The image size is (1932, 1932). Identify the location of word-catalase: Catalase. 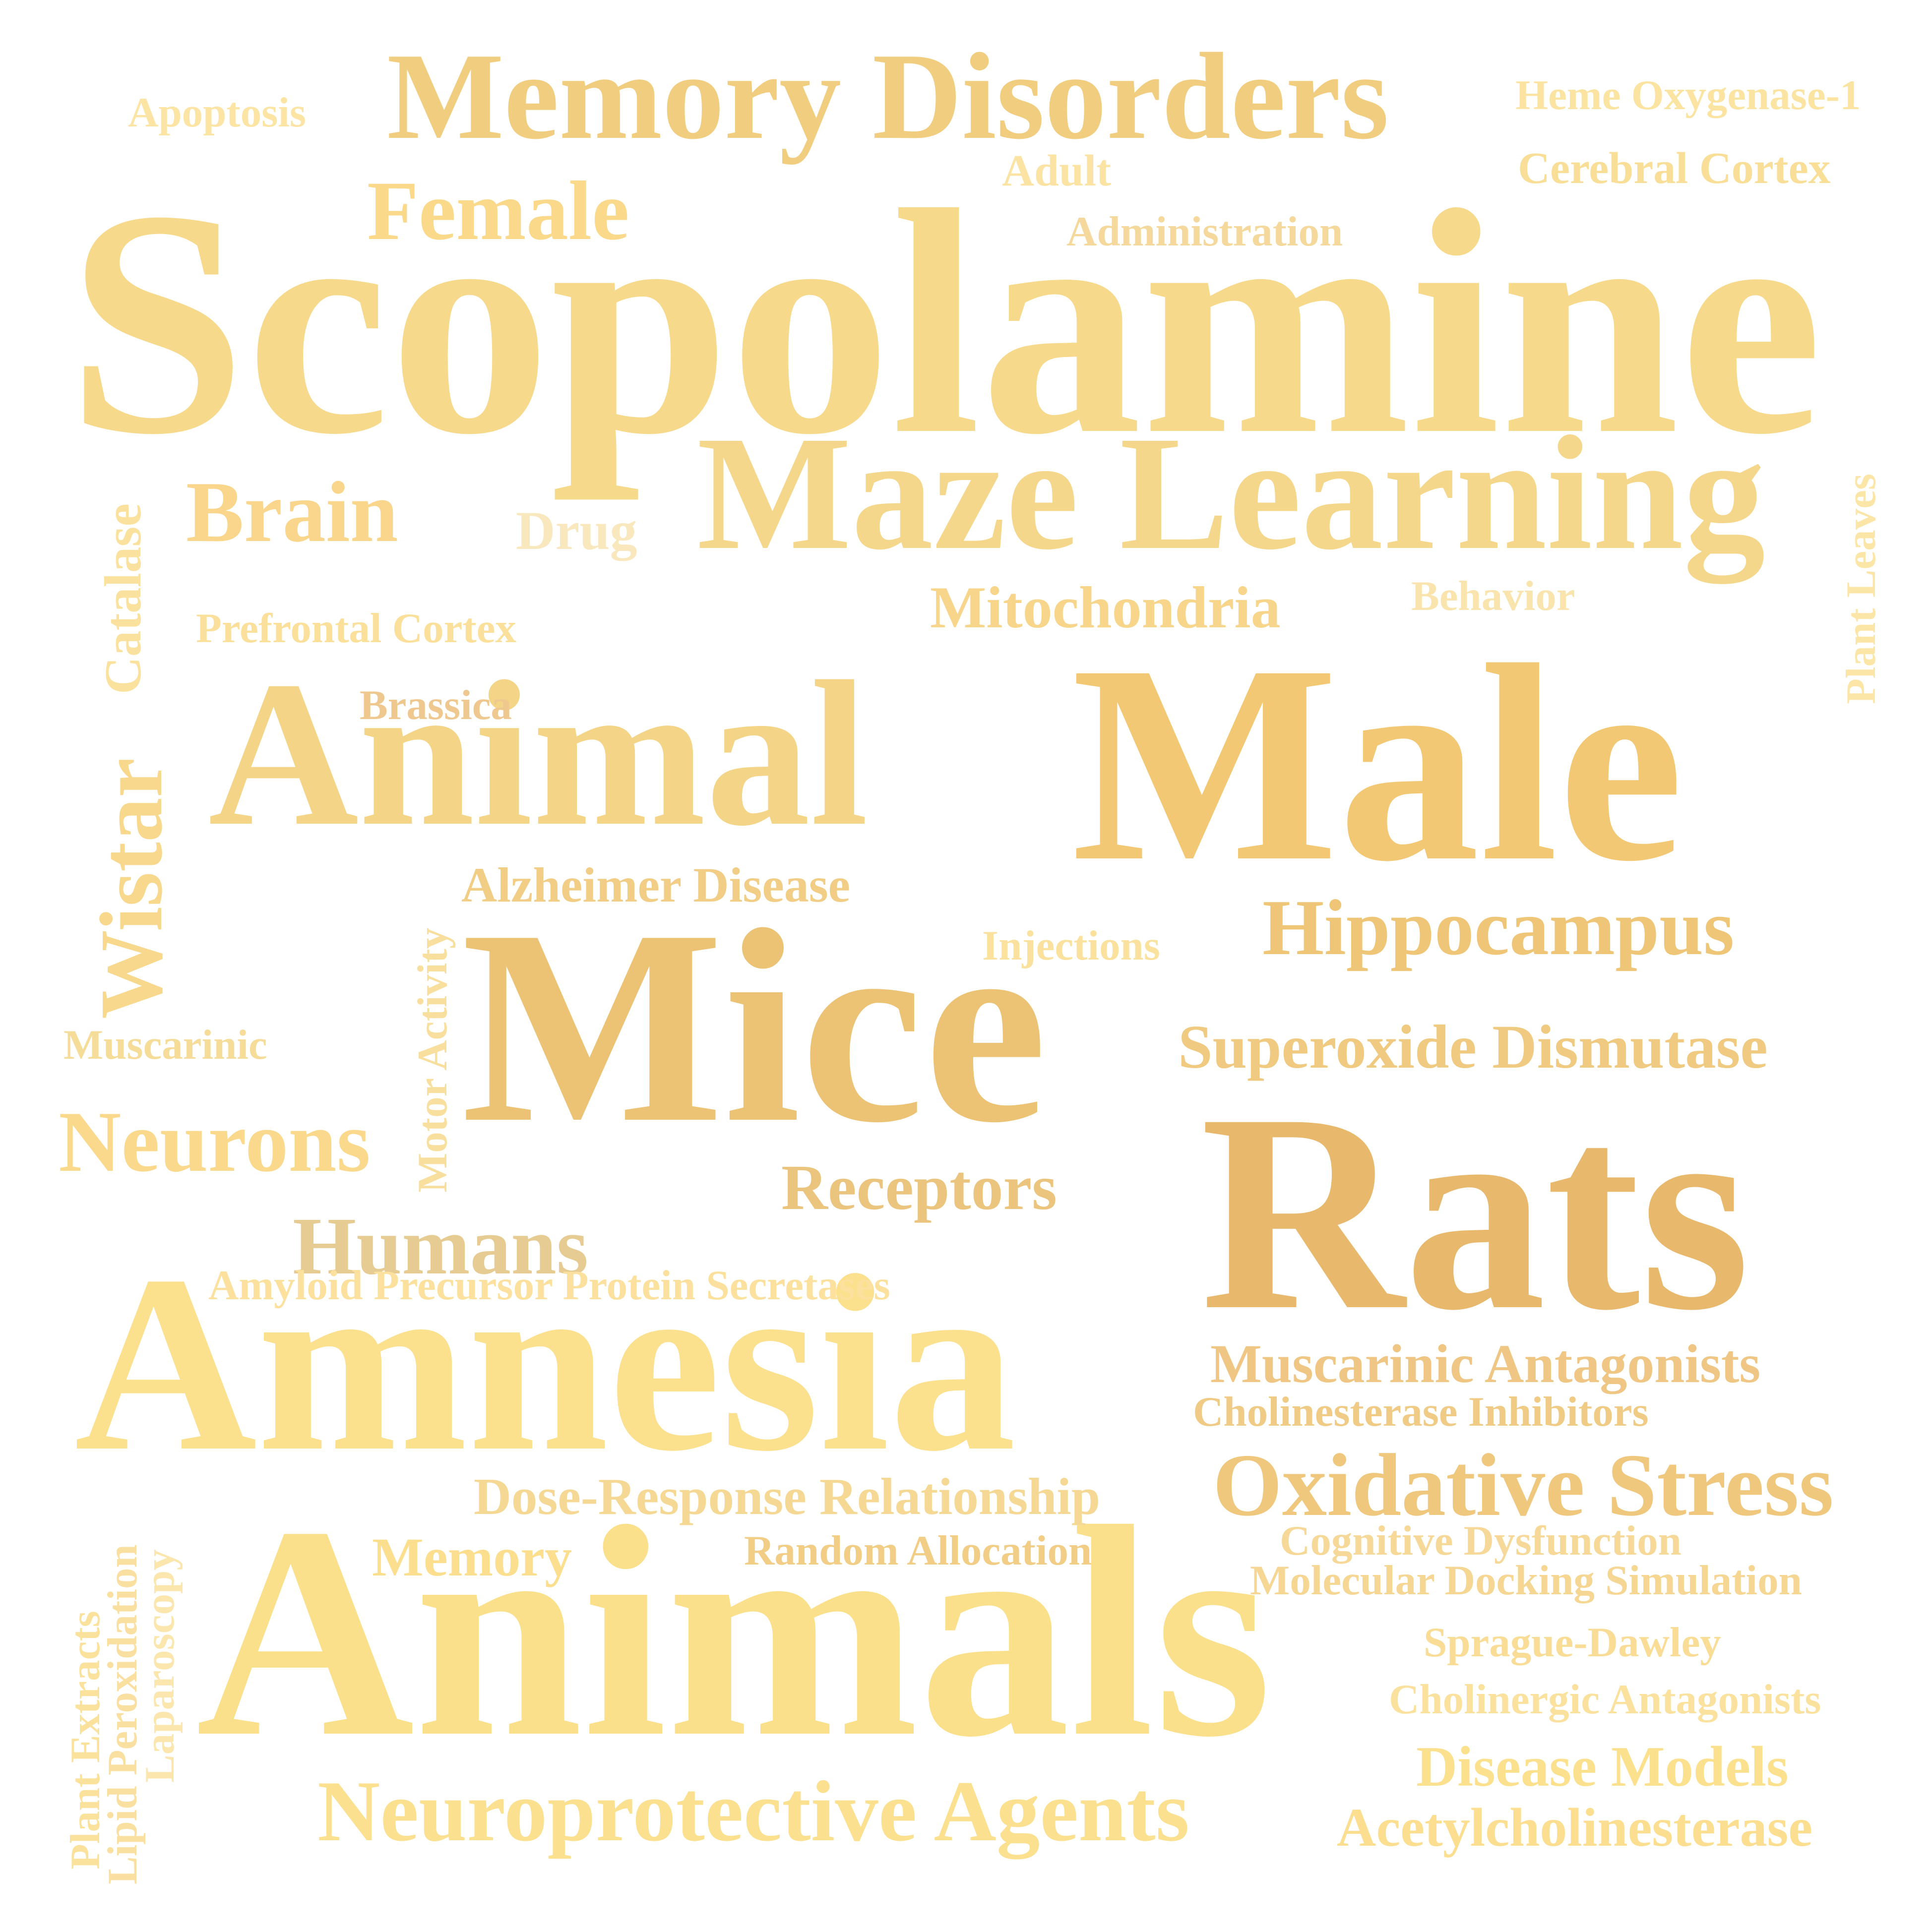
(123, 598).